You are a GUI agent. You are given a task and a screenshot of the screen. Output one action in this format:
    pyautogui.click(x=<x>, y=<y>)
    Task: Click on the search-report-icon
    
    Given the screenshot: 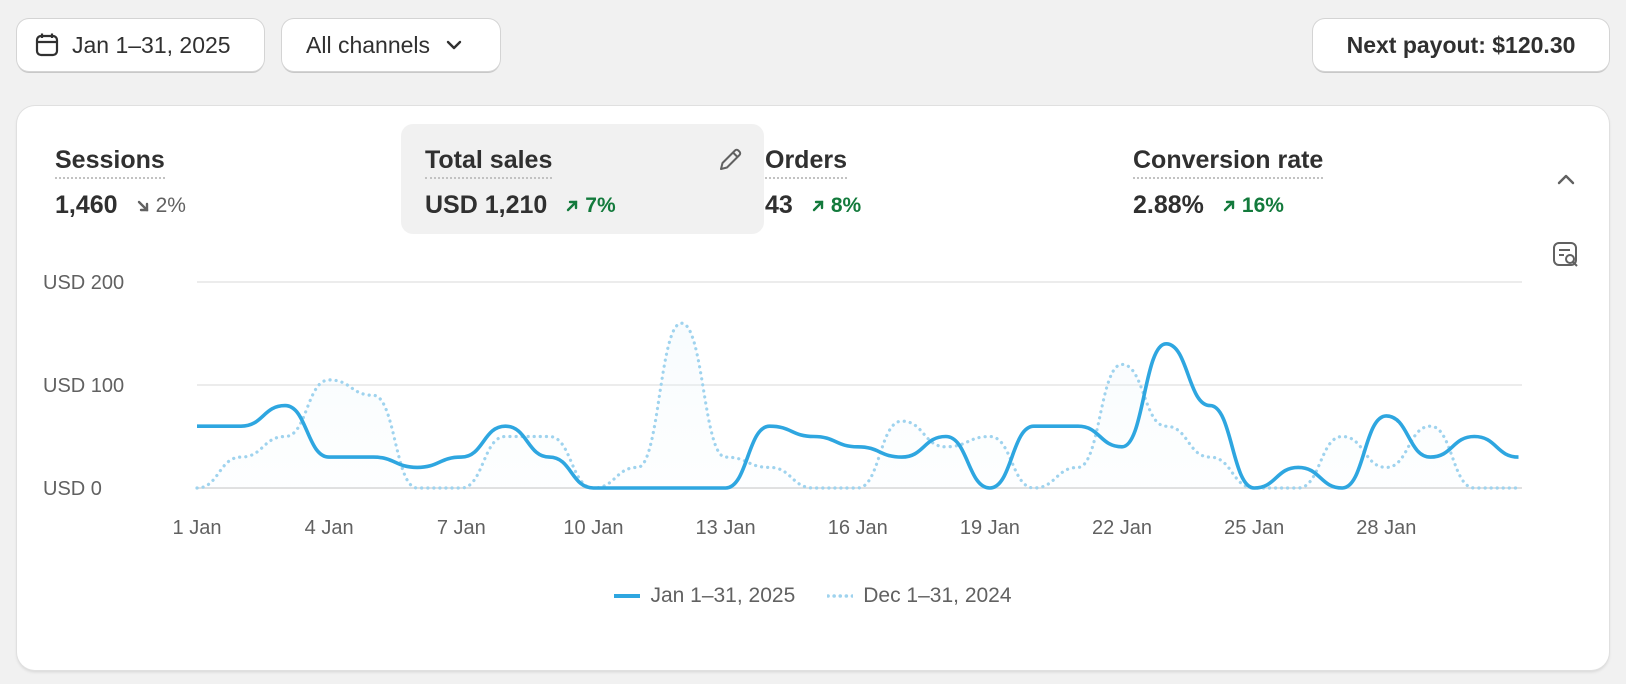 What is the action you would take?
    pyautogui.click(x=1566, y=257)
    